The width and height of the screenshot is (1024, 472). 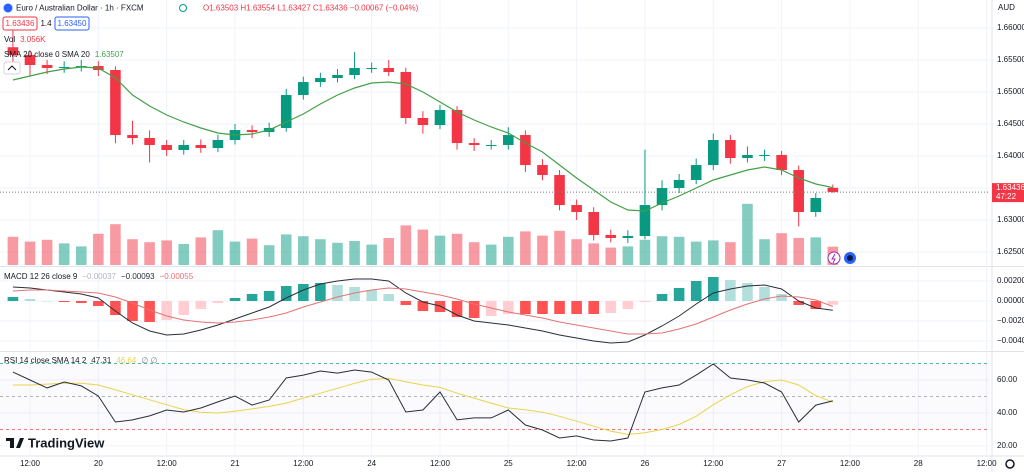 I want to click on legend-entry: SMA 20 close 0 SMA 20, so click(x=47, y=54).